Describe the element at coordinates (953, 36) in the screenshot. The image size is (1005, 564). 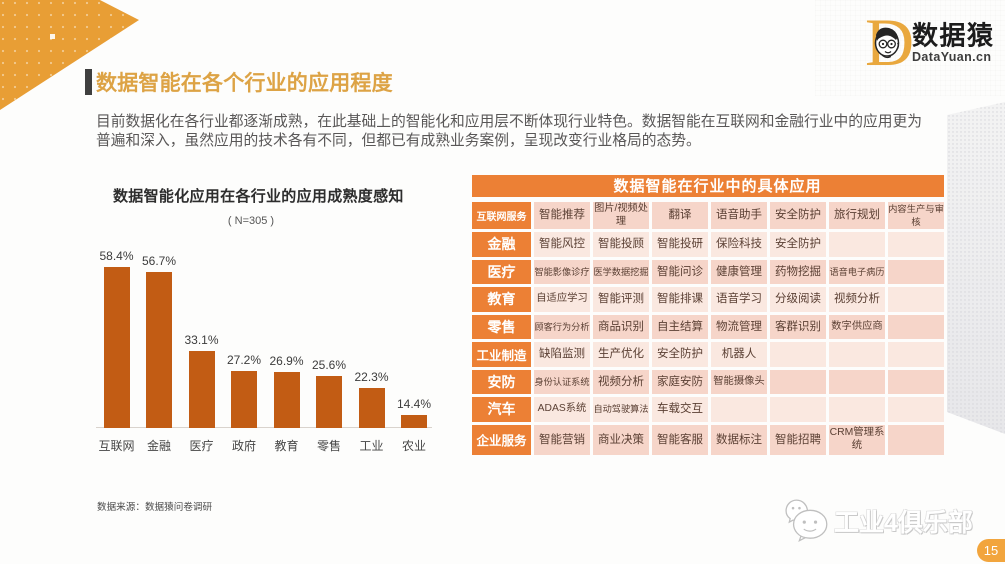
I see `svg-text: 数据猿` at that location.